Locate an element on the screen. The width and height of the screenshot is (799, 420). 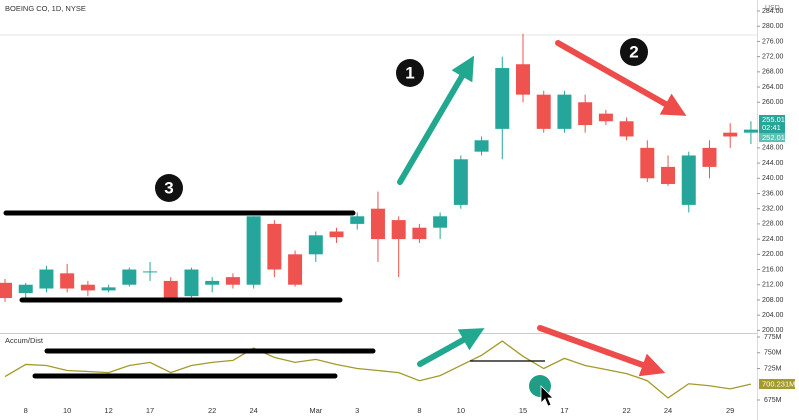
y-tick-label: 204.00 is located at coordinates (773, 315).